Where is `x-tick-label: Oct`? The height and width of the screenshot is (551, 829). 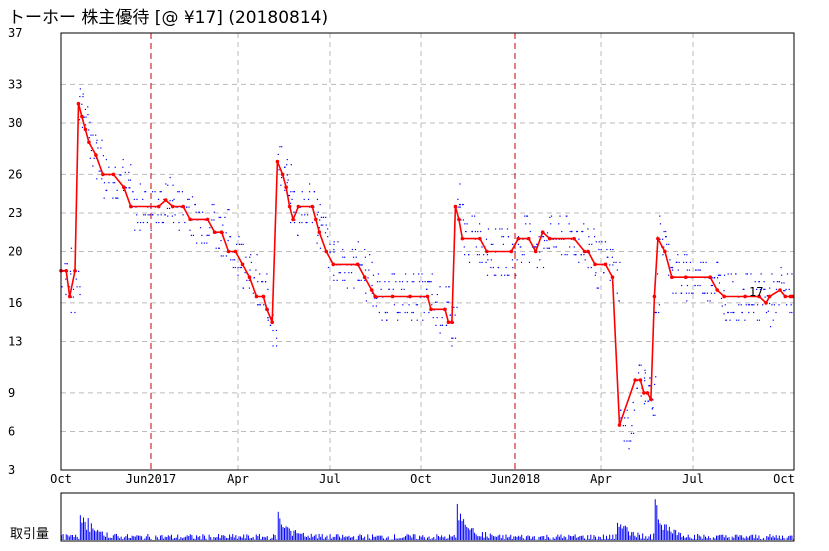 x-tick-label: Oct is located at coordinates (784, 479).